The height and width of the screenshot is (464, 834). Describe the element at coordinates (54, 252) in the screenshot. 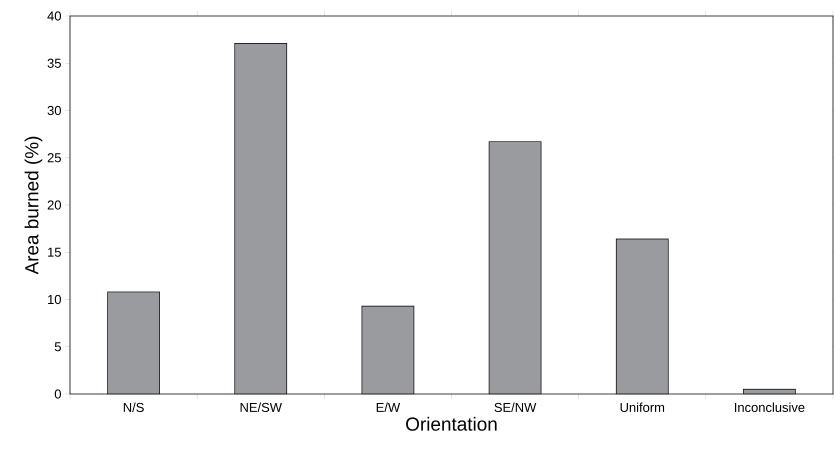

I see `y-tick-label: 15` at that location.